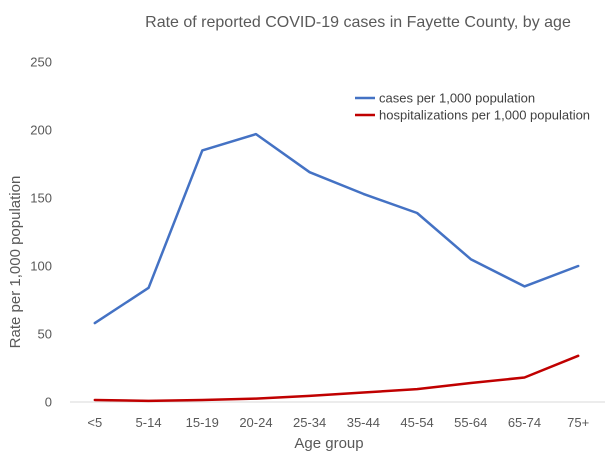 The image size is (616, 458). I want to click on x-tick-label: 75+, so click(578, 422).